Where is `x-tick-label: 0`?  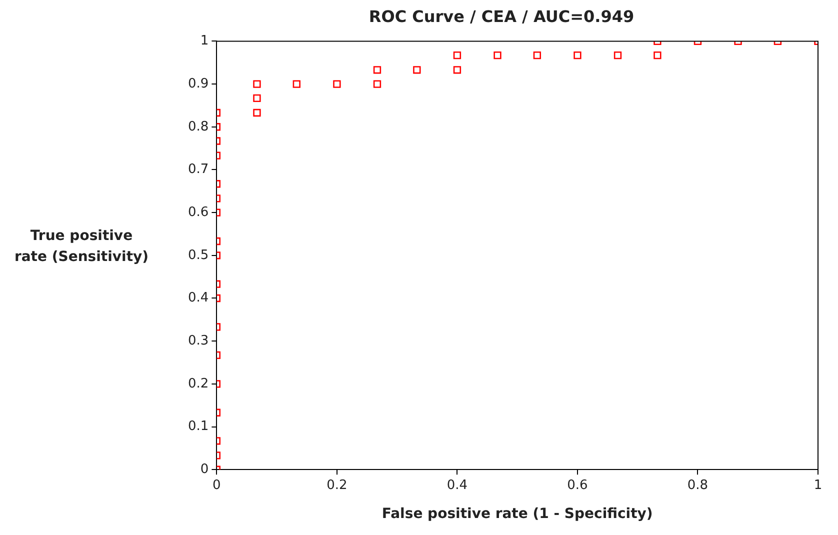 x-tick-label: 0 is located at coordinates (216, 485).